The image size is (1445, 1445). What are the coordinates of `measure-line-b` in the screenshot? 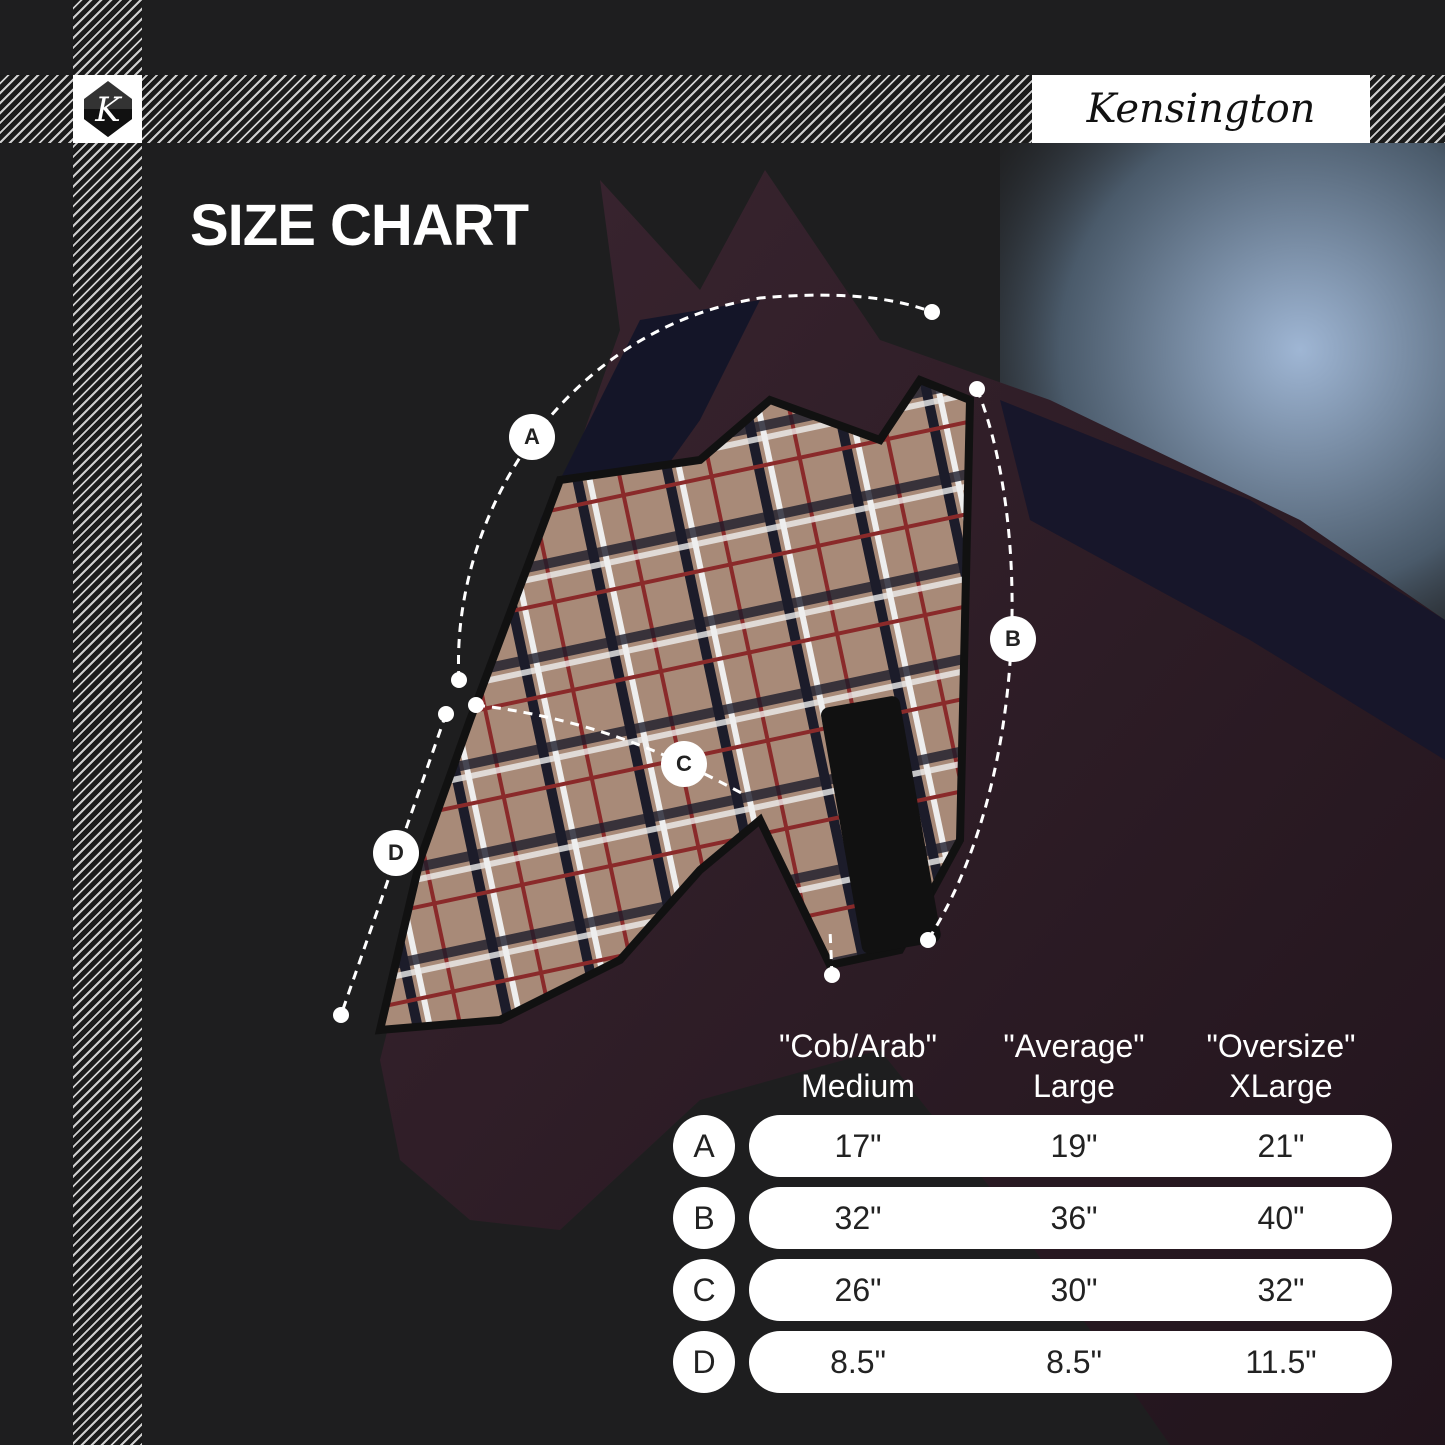 It's located at (970, 664).